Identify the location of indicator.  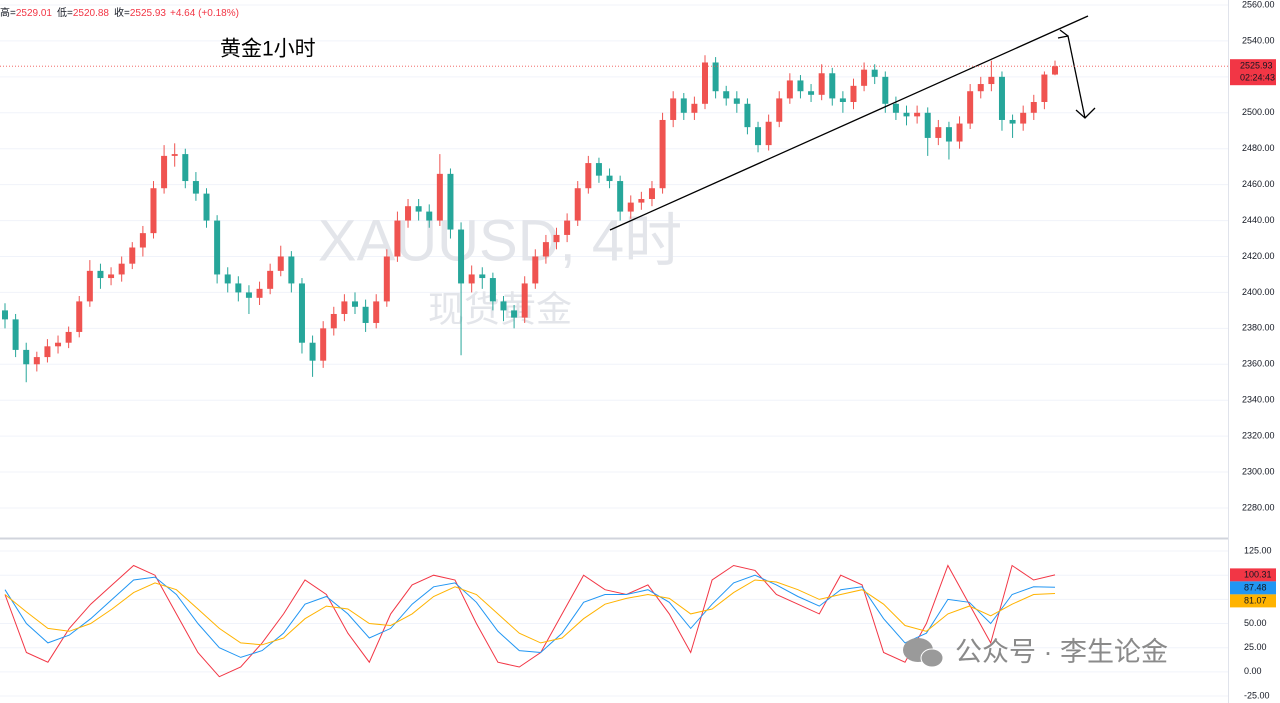
(530, 621).